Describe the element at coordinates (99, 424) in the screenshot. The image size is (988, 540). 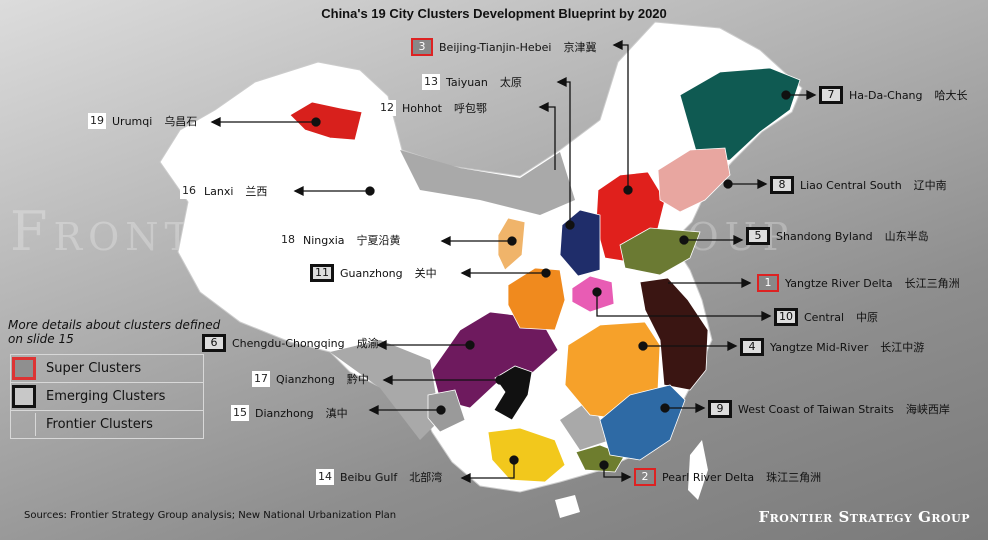
I see `legend-label: Frontier Clusters` at that location.